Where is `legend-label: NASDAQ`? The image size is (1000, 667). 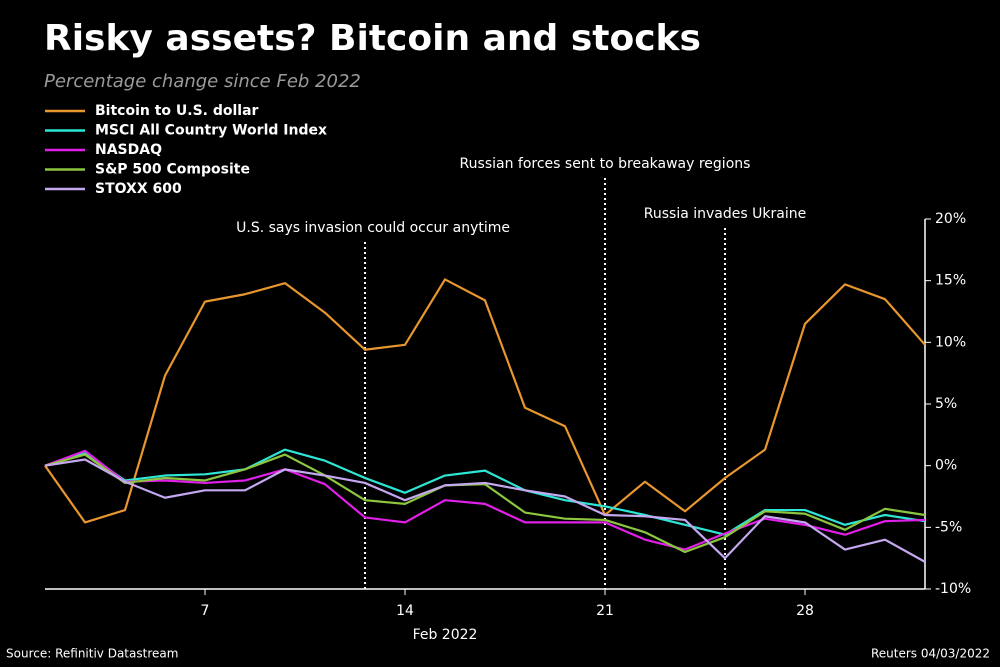 legend-label: NASDAQ is located at coordinates (128, 150).